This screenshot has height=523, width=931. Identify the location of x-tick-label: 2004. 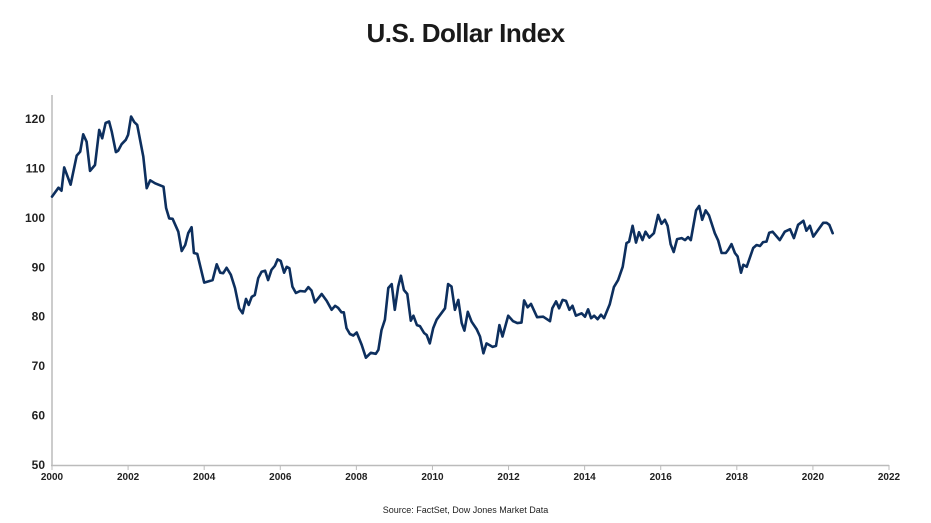
(204, 477).